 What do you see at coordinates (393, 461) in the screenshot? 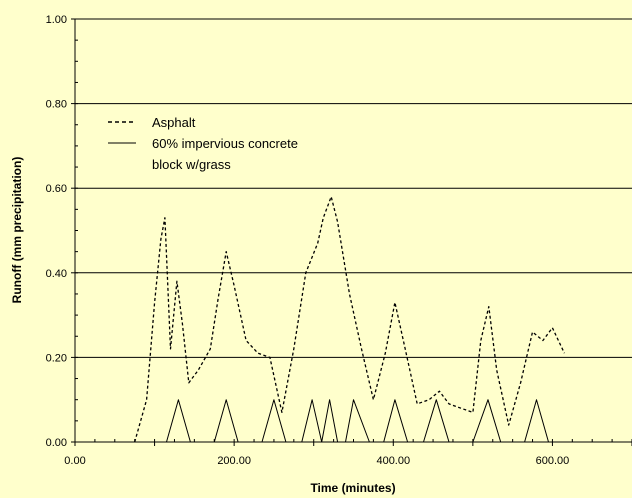
I see `x-tick-label: 400.00` at bounding box center [393, 461].